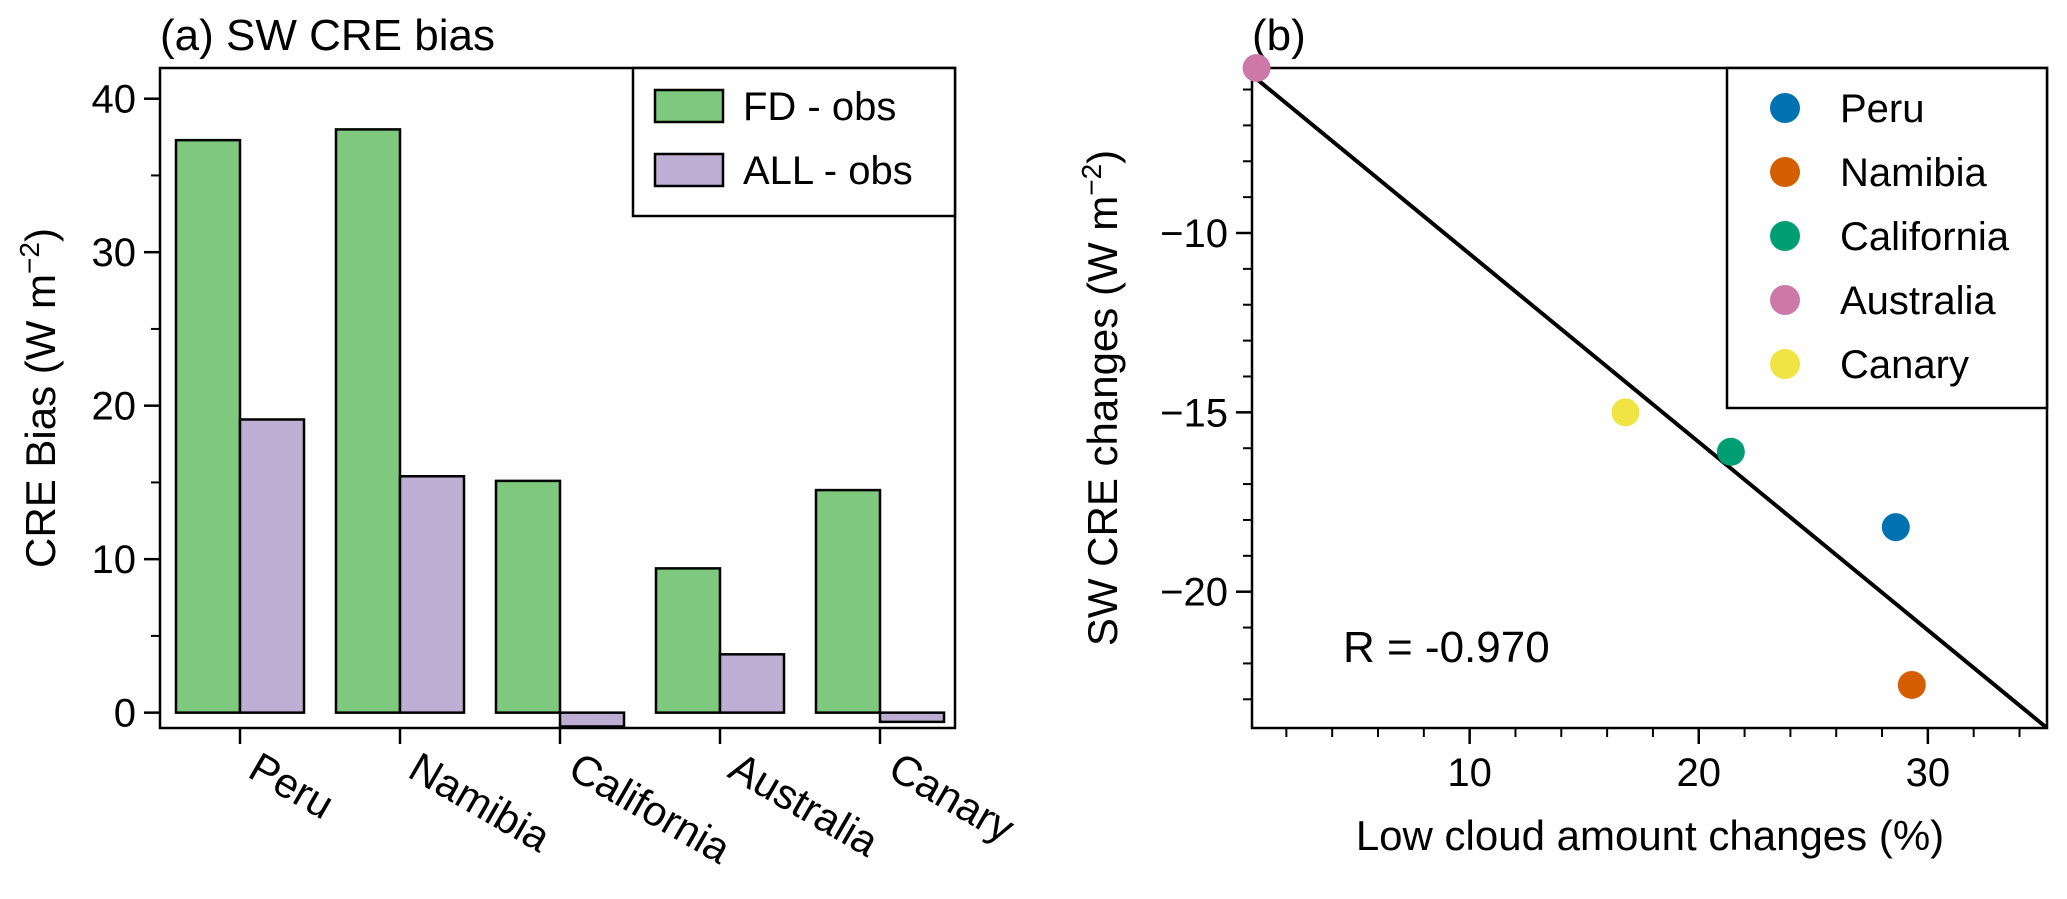  Describe the element at coordinates (1699, 773) in the screenshot. I see `x-tick-label: 20` at that location.